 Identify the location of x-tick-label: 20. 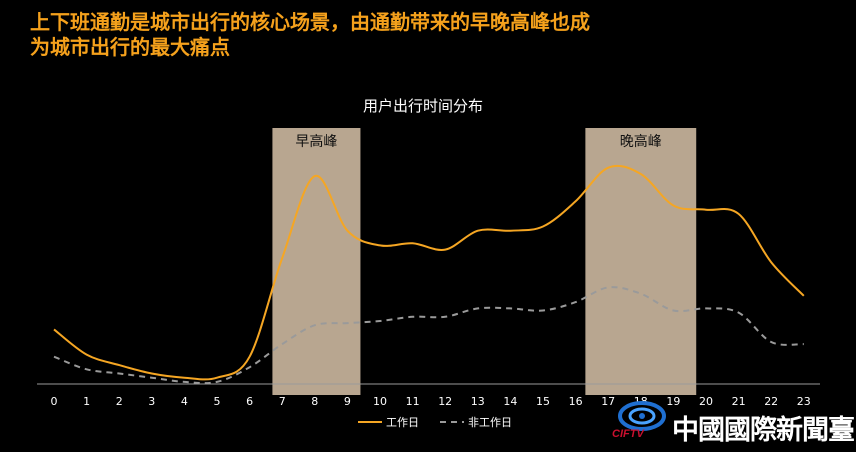
(706, 401).